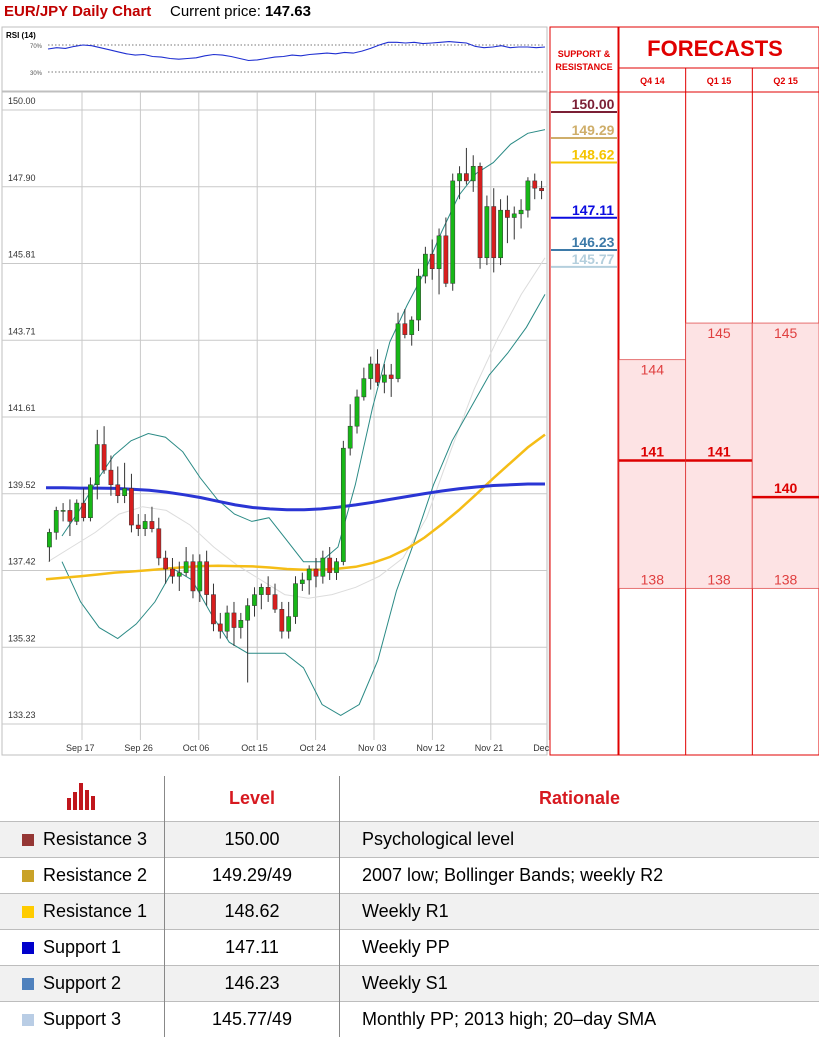  I want to click on table-row: Support 2 146.23 Weekly S1, so click(409, 983).